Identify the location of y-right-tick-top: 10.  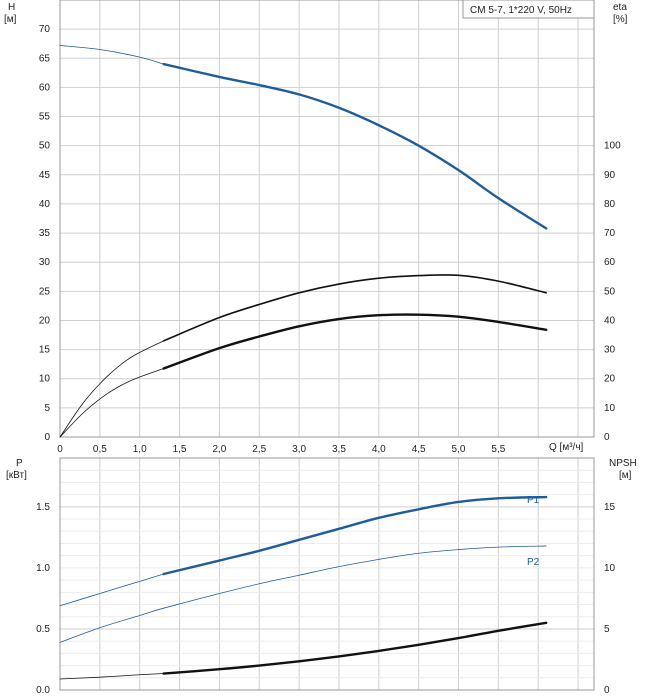
(610, 408).